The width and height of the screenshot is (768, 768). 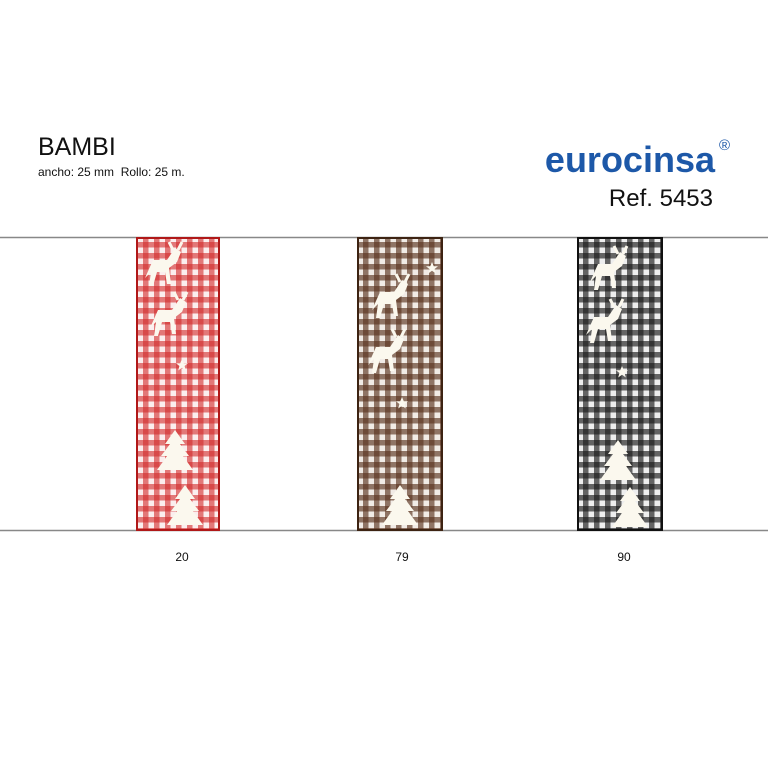 I want to click on brand-mark: ®, so click(x=724, y=145).